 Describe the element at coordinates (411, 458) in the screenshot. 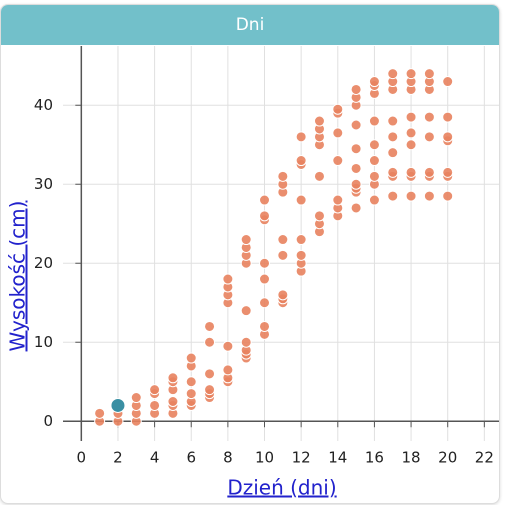

I see `x-tick-label: 18` at that location.